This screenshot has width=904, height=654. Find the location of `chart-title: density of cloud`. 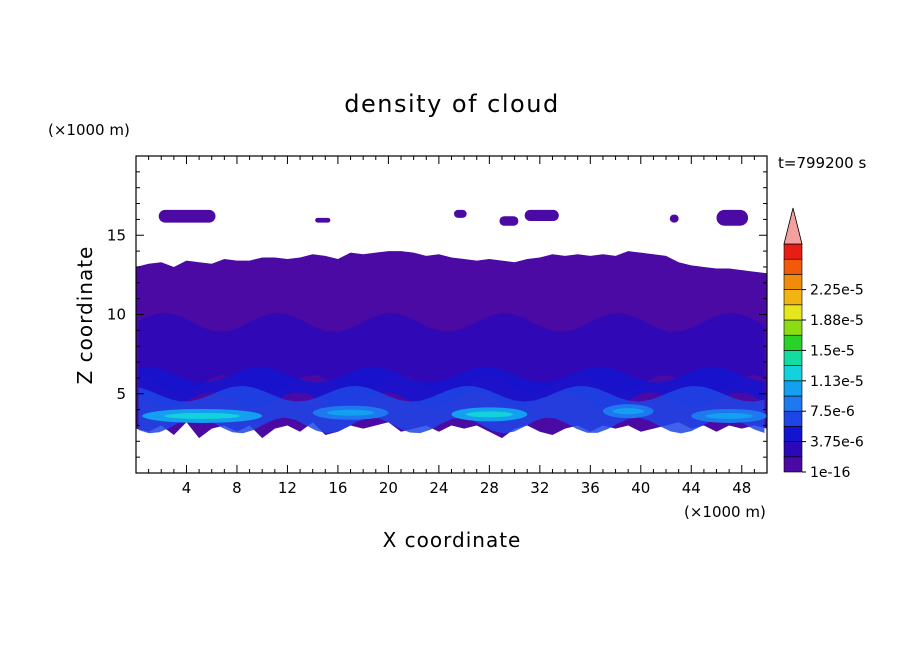

chart-title: density of cloud is located at coordinates (451, 104).